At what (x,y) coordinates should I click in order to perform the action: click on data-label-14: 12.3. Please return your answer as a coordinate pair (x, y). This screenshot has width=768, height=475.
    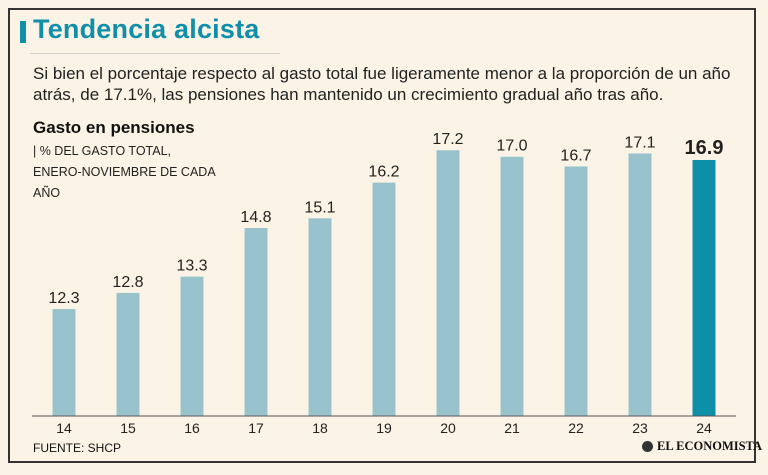
    Looking at the image, I should click on (63, 298).